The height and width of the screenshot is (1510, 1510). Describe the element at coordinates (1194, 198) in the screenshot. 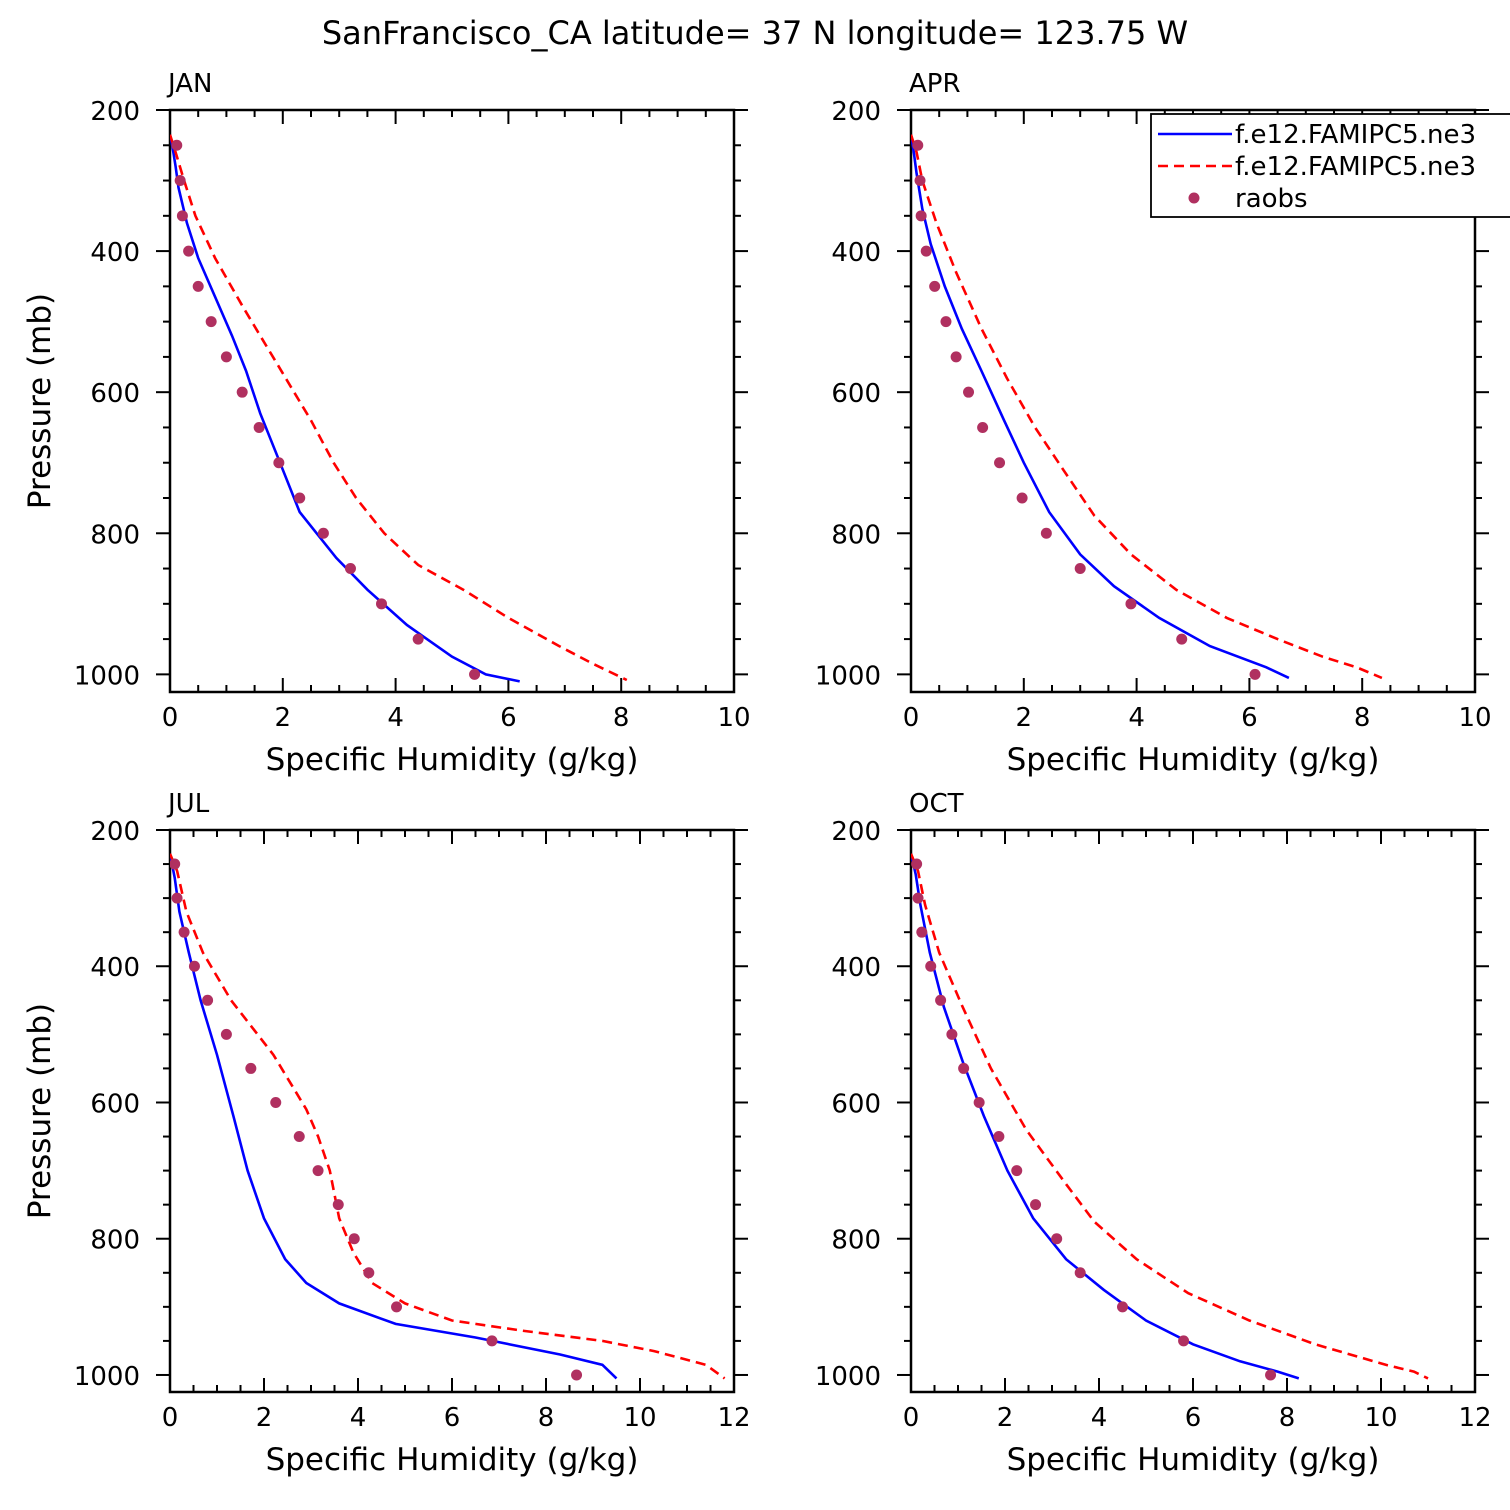

I see `legend-marker` at that location.